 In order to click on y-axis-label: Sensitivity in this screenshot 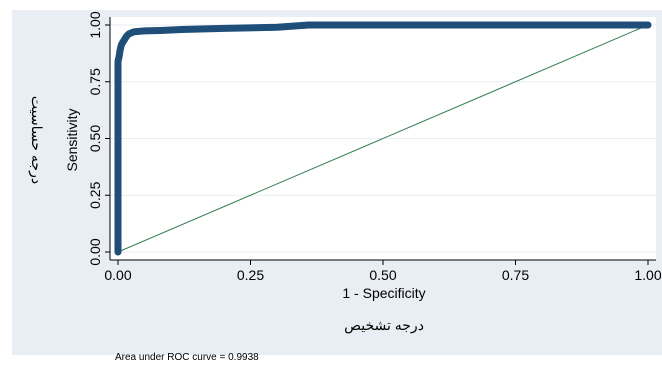, I will do `click(72, 139)`.